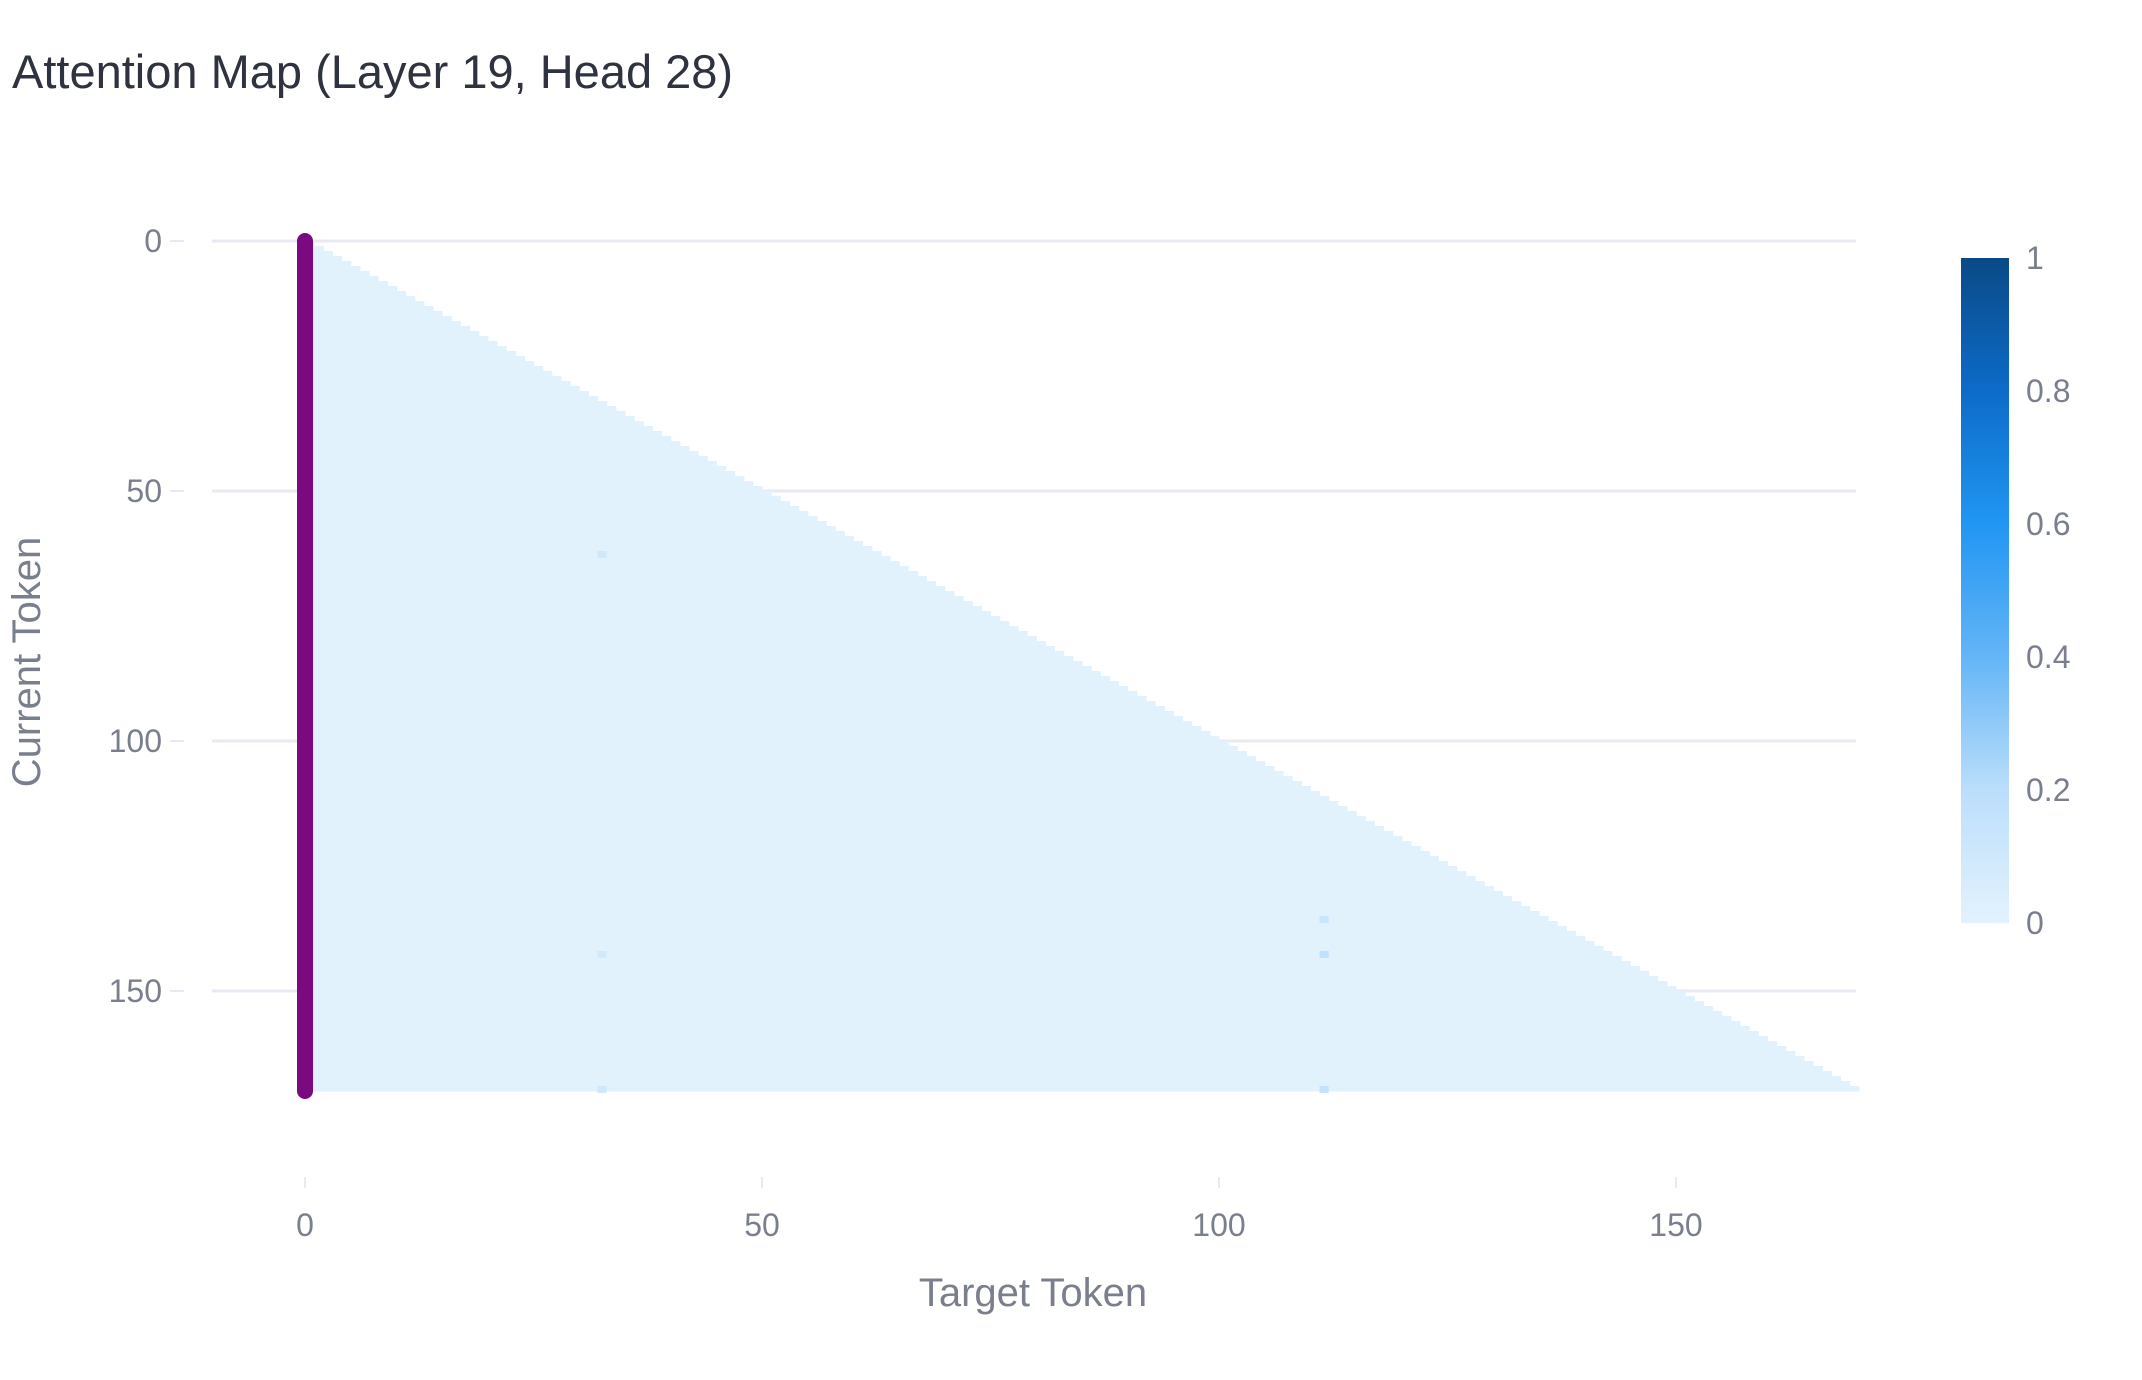 The width and height of the screenshot is (2142, 1380). Describe the element at coordinates (2048, 657) in the screenshot. I see `colorbar-tick-label: 0.4` at that location.